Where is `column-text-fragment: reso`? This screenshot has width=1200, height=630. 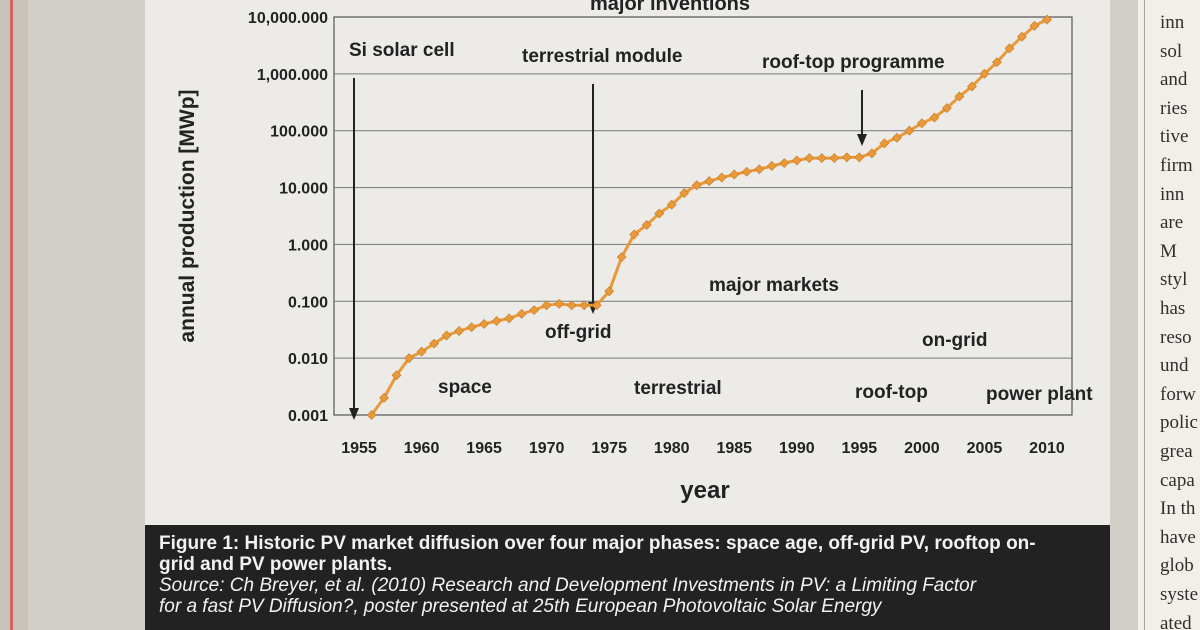
column-text-fragment: reso is located at coordinates (1176, 337).